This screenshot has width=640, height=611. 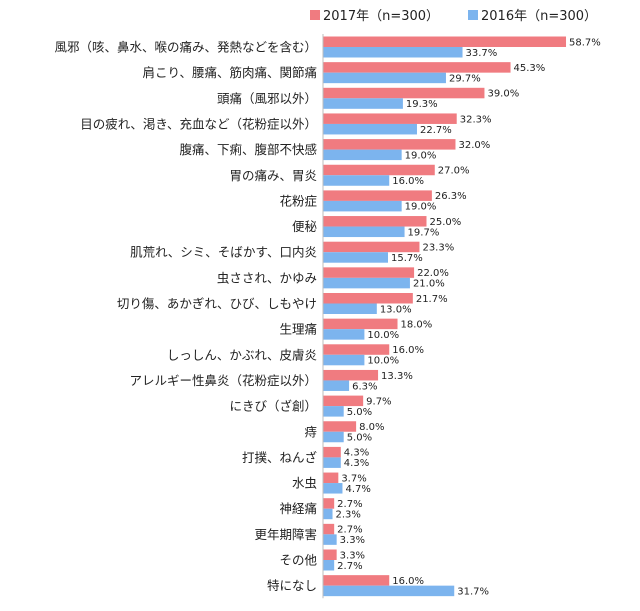 What do you see at coordinates (424, 232) in the screenshot?
I see `value-label-2016: 19.7%` at bounding box center [424, 232].